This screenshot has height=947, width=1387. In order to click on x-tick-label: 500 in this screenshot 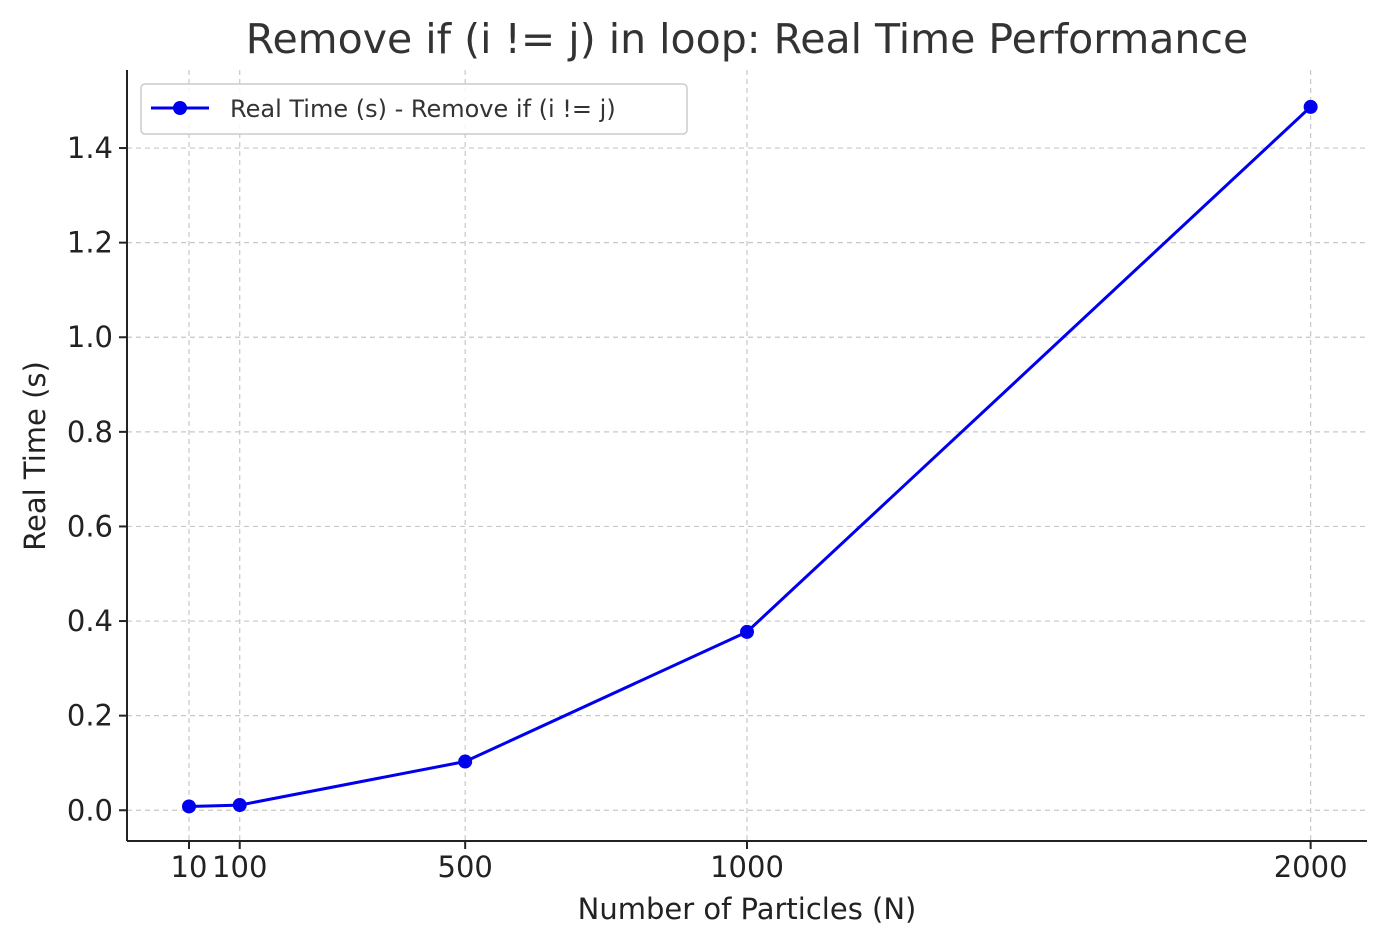, I will do `click(465, 867)`.